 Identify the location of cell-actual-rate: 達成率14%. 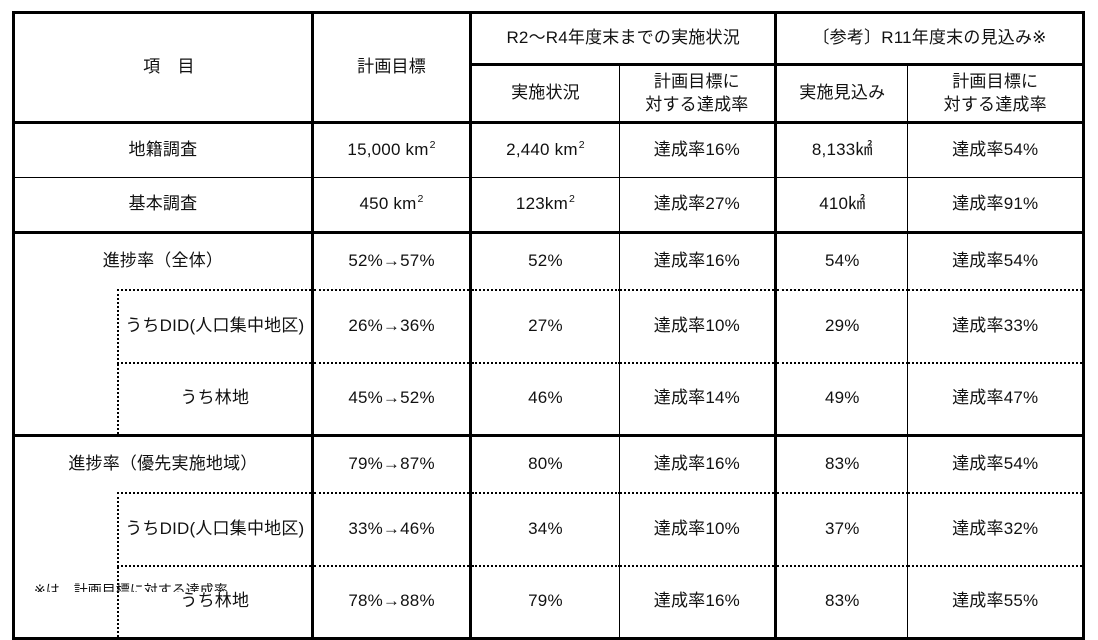
(698, 399).